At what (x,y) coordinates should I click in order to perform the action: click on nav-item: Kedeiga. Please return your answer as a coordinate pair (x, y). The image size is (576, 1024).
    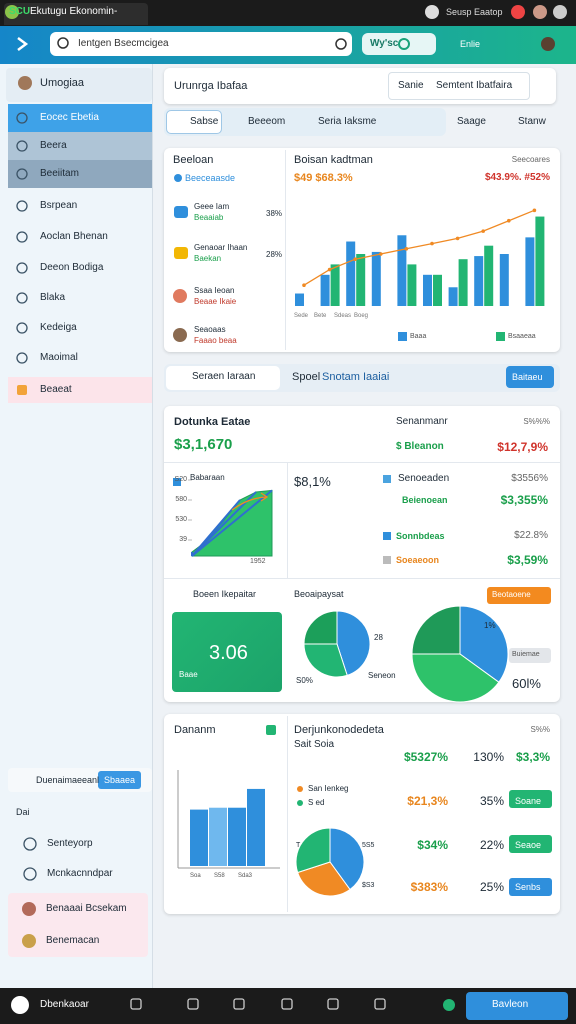
    Looking at the image, I should click on (58, 327).